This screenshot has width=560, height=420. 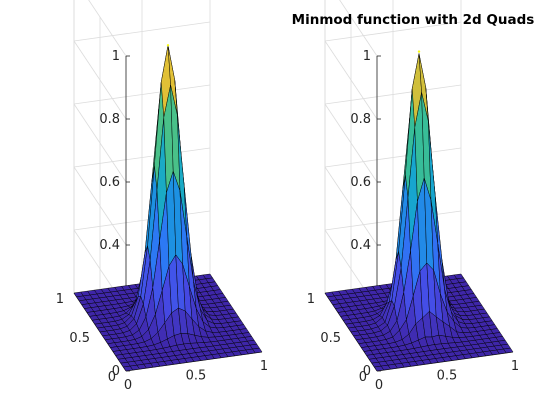 What do you see at coordinates (413, 20) in the screenshot?
I see `chart-title: Minmod function with 2d Quads` at bounding box center [413, 20].